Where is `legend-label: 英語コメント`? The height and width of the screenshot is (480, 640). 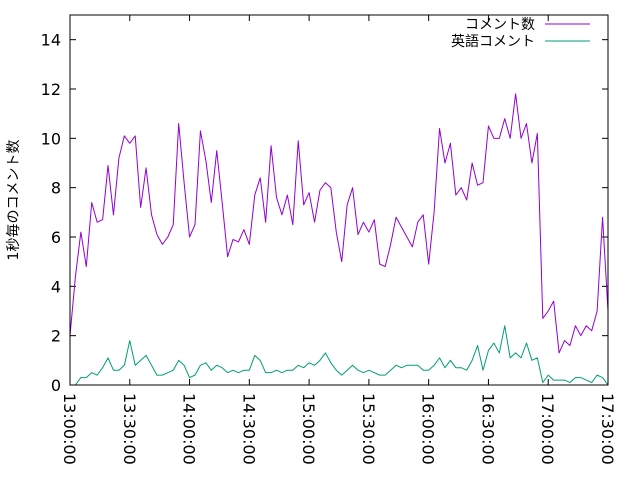
legend-label: 英語コメント is located at coordinates (493, 41).